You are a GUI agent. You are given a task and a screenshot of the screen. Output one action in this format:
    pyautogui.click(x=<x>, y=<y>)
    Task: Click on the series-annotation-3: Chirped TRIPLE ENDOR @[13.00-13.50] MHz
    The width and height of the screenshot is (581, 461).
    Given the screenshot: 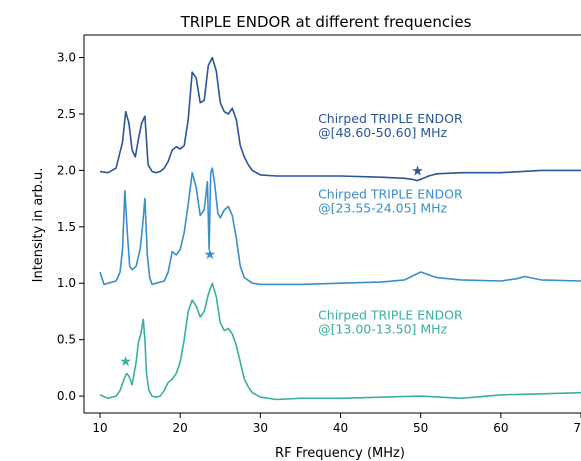 What is the action you would take?
    pyautogui.click(x=390, y=321)
    